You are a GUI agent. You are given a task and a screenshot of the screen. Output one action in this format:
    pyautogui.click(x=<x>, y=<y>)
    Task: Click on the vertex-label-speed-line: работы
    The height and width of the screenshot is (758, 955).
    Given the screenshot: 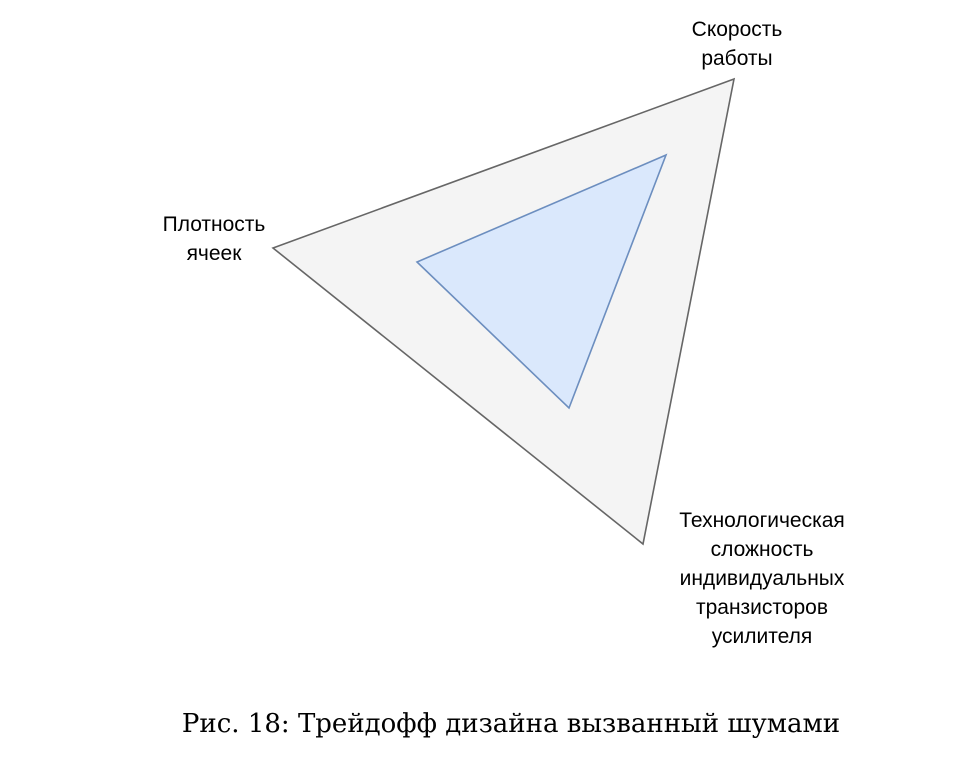 What is the action you would take?
    pyautogui.click(x=737, y=58)
    